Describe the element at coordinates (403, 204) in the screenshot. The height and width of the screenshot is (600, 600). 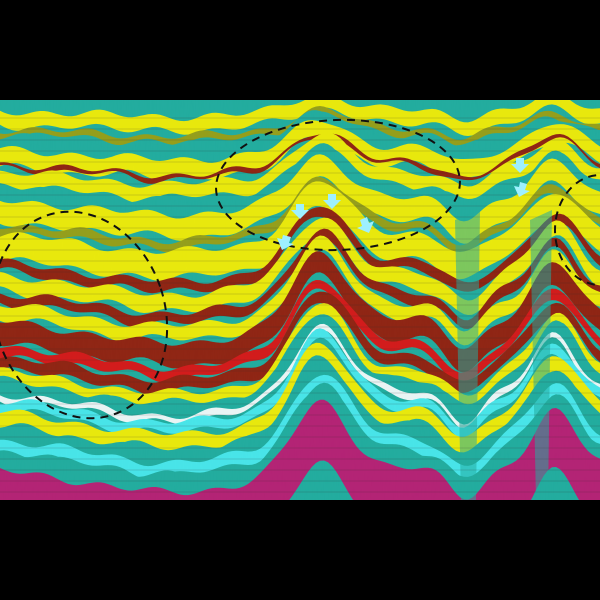
I see `arrow-markers` at that location.